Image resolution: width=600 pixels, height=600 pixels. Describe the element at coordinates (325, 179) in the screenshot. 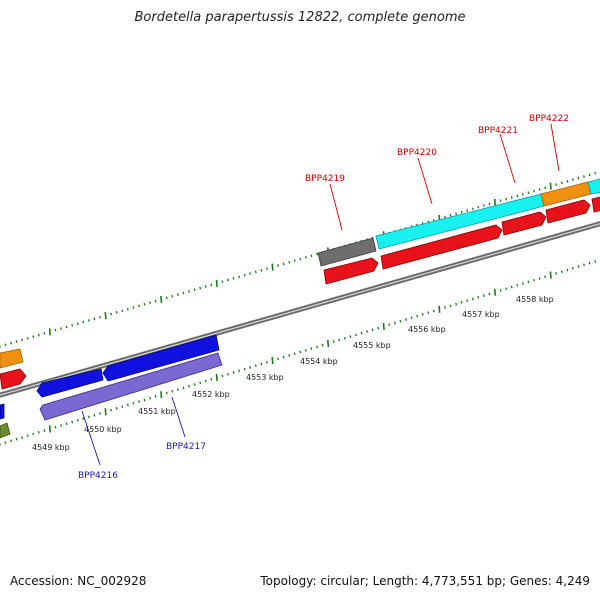

I see `gene-label-bpp4219: BPP4219` at that location.